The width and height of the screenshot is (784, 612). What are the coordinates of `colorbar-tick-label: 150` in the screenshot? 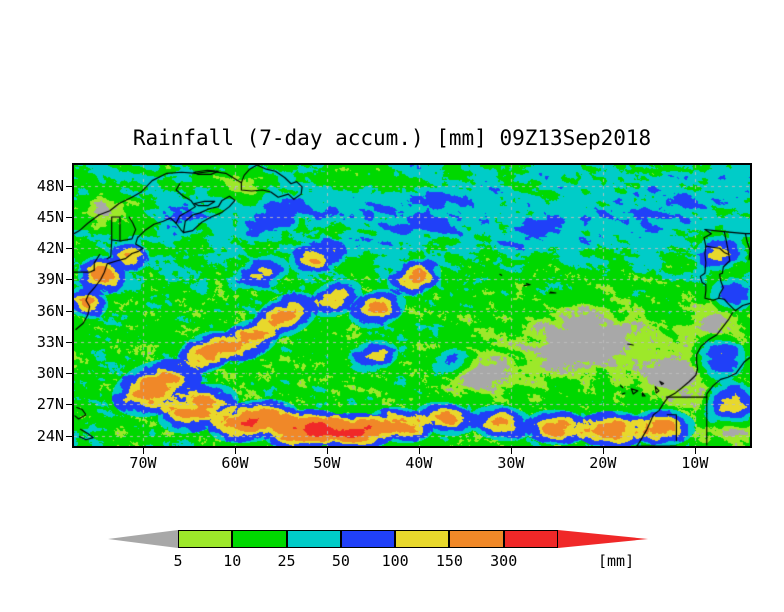 It's located at (449, 561).